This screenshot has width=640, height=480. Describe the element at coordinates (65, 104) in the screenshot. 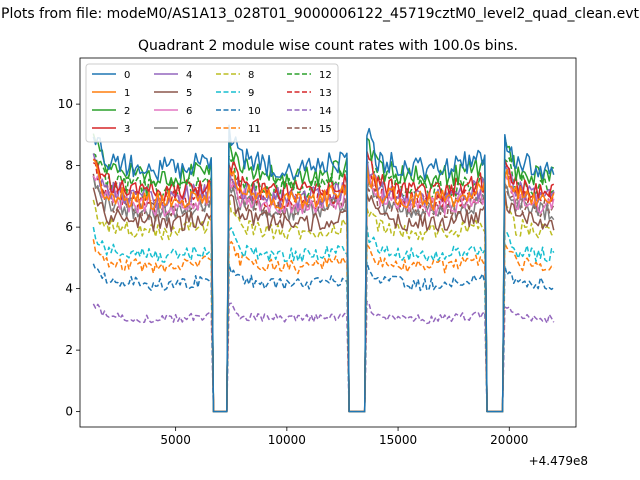

I see `y-tick-label: 10` at that location.